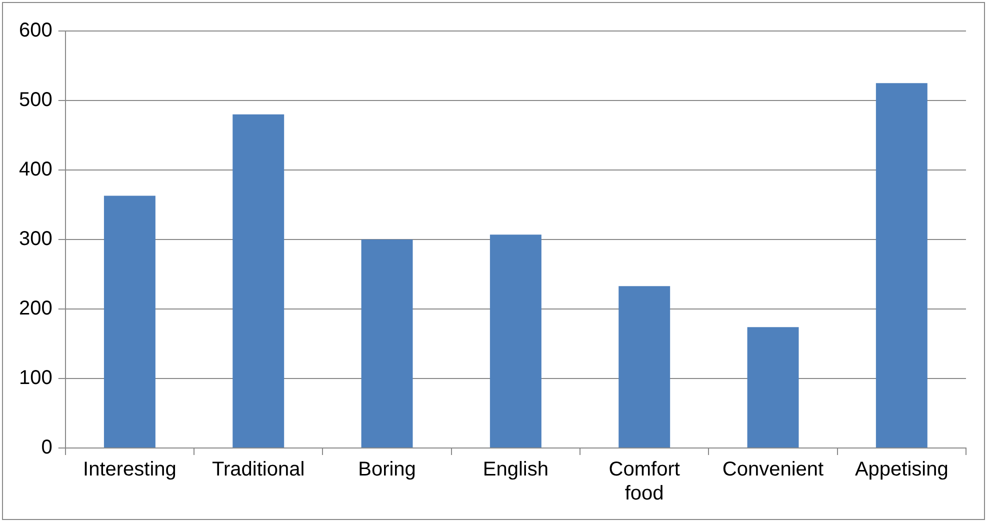 The image size is (987, 522). What do you see at coordinates (129, 469) in the screenshot?
I see `x-tick-label: Interesting` at bounding box center [129, 469].